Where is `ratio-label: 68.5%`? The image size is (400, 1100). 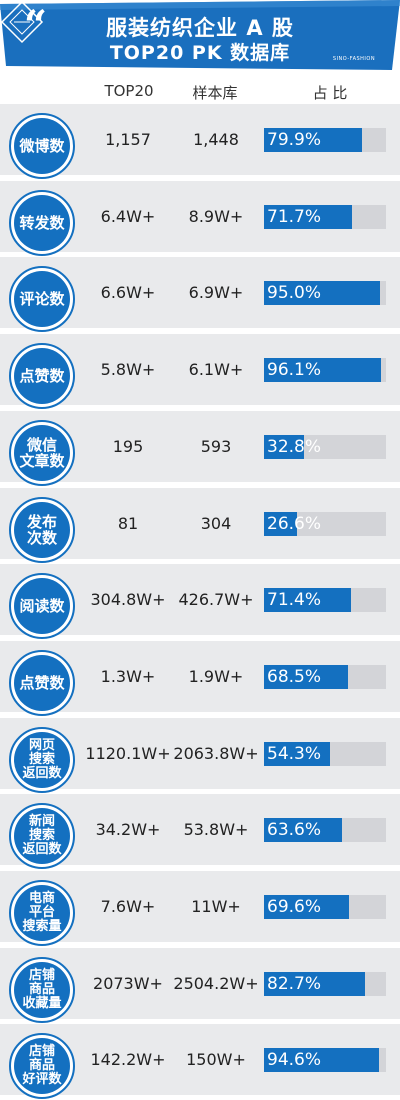 ratio-label: 68.5% is located at coordinates (294, 677).